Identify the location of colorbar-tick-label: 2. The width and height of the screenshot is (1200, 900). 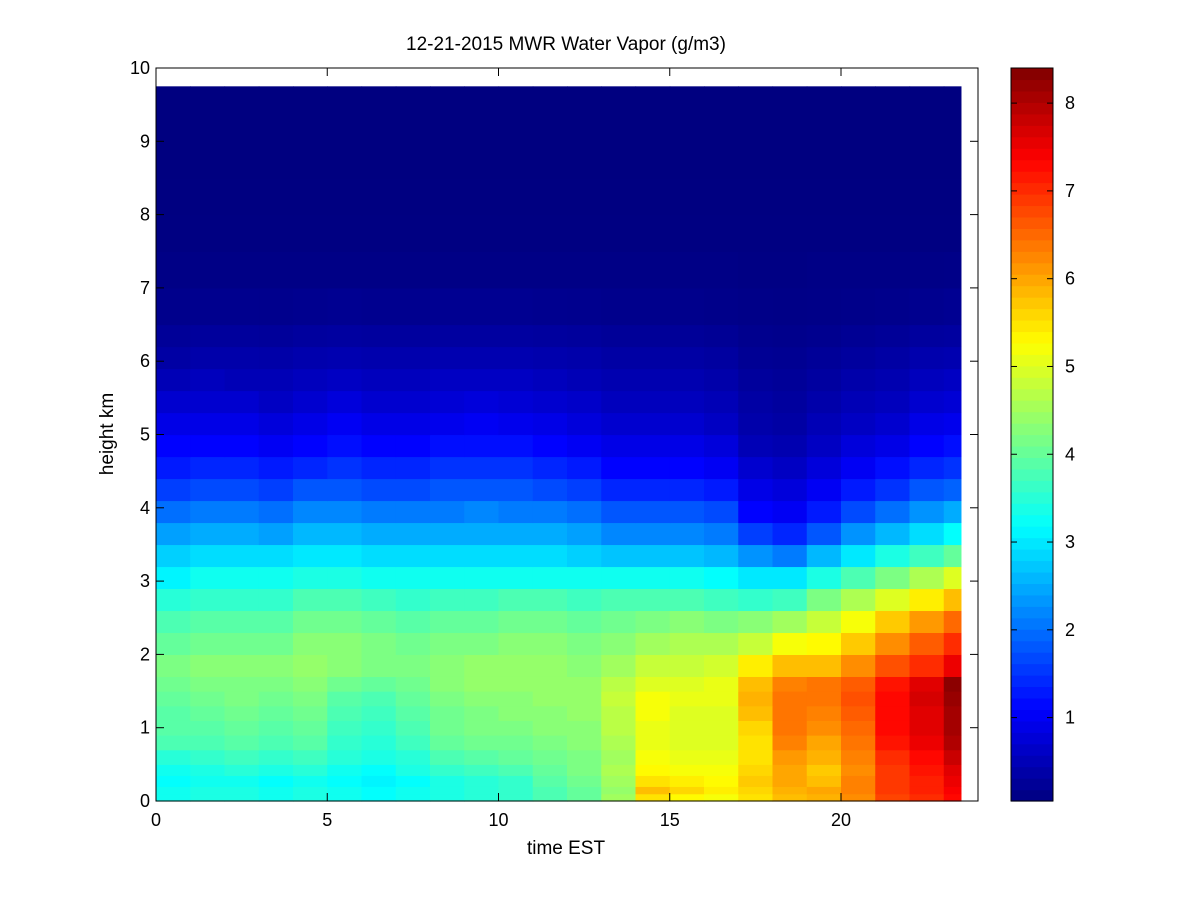
(1070, 630).